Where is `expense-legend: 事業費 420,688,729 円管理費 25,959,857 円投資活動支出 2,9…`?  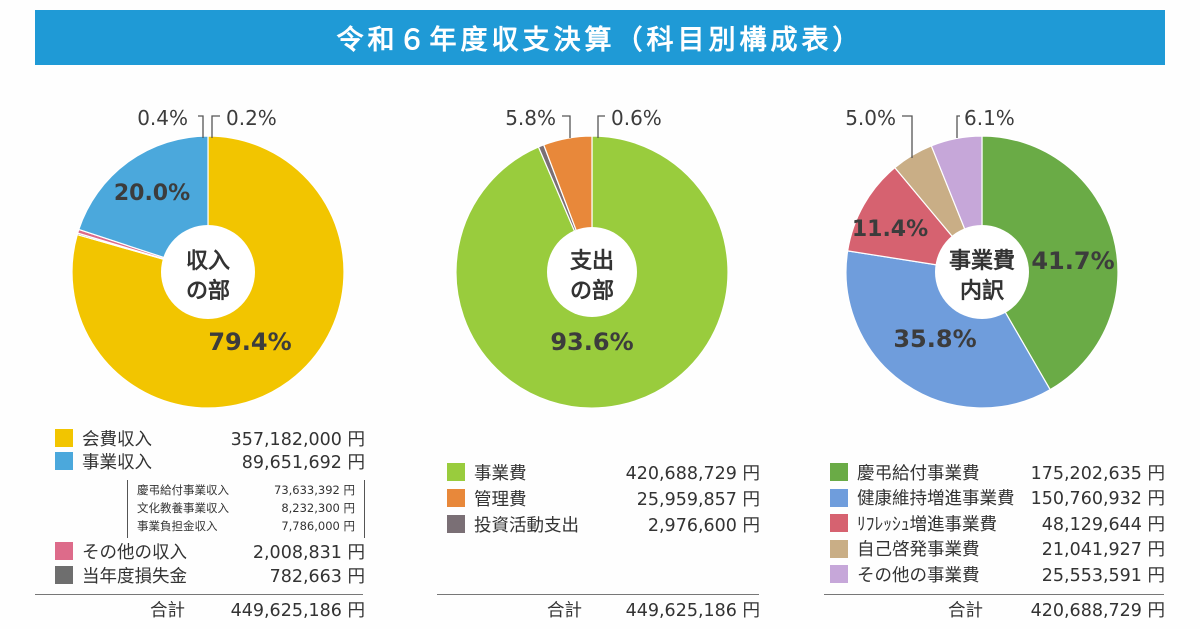 expense-legend: 事業費 420,688,729 円管理費 25,959,857 円投資活動支出 2,9… is located at coordinates (598, 539).